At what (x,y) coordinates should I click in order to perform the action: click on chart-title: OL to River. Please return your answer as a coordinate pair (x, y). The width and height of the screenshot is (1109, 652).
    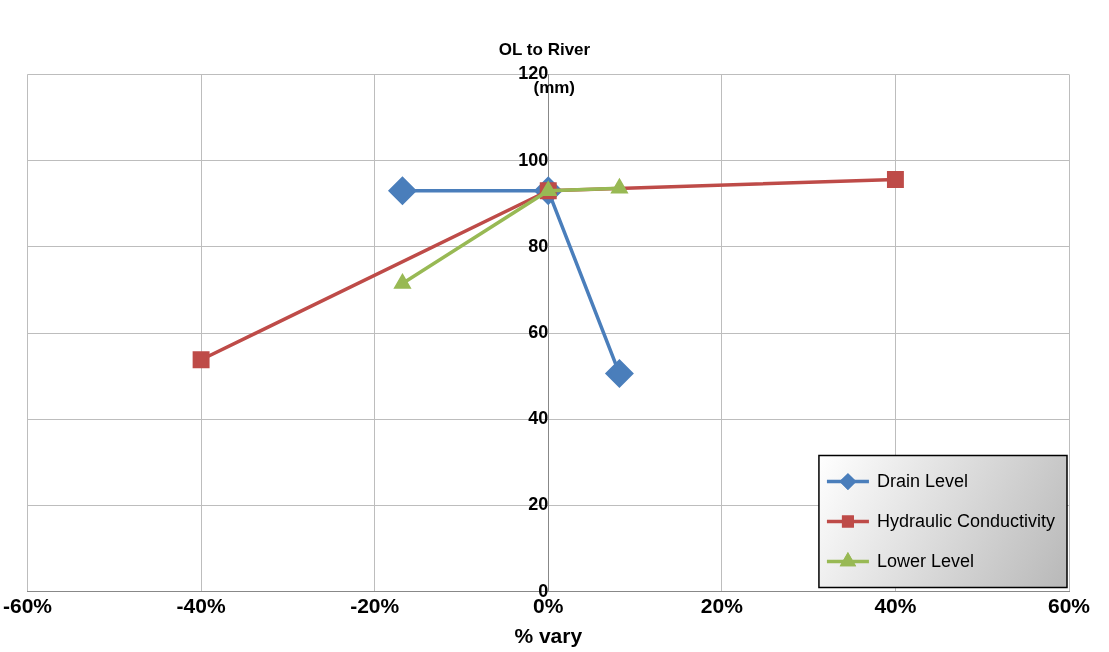
    Looking at the image, I should click on (544, 49).